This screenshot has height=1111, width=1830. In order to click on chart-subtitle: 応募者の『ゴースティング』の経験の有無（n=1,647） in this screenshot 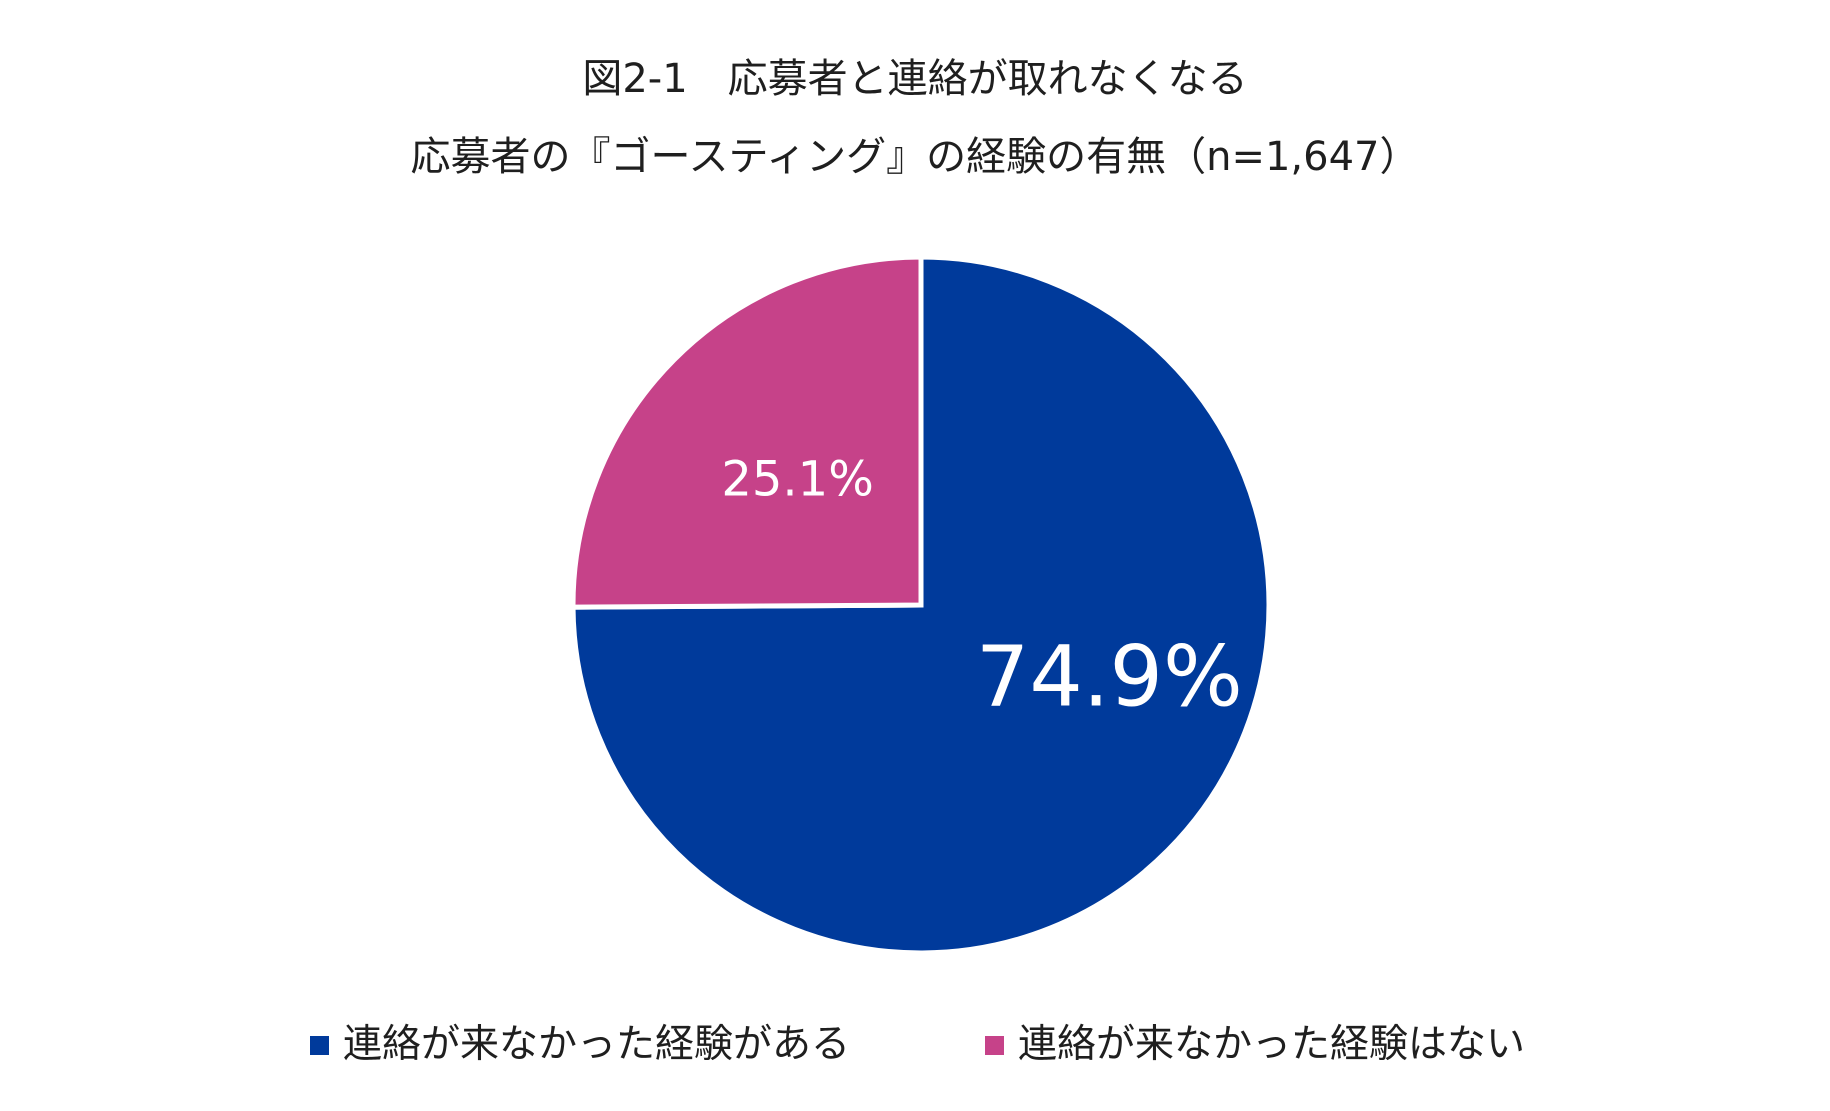, I will do `click(915, 157)`.